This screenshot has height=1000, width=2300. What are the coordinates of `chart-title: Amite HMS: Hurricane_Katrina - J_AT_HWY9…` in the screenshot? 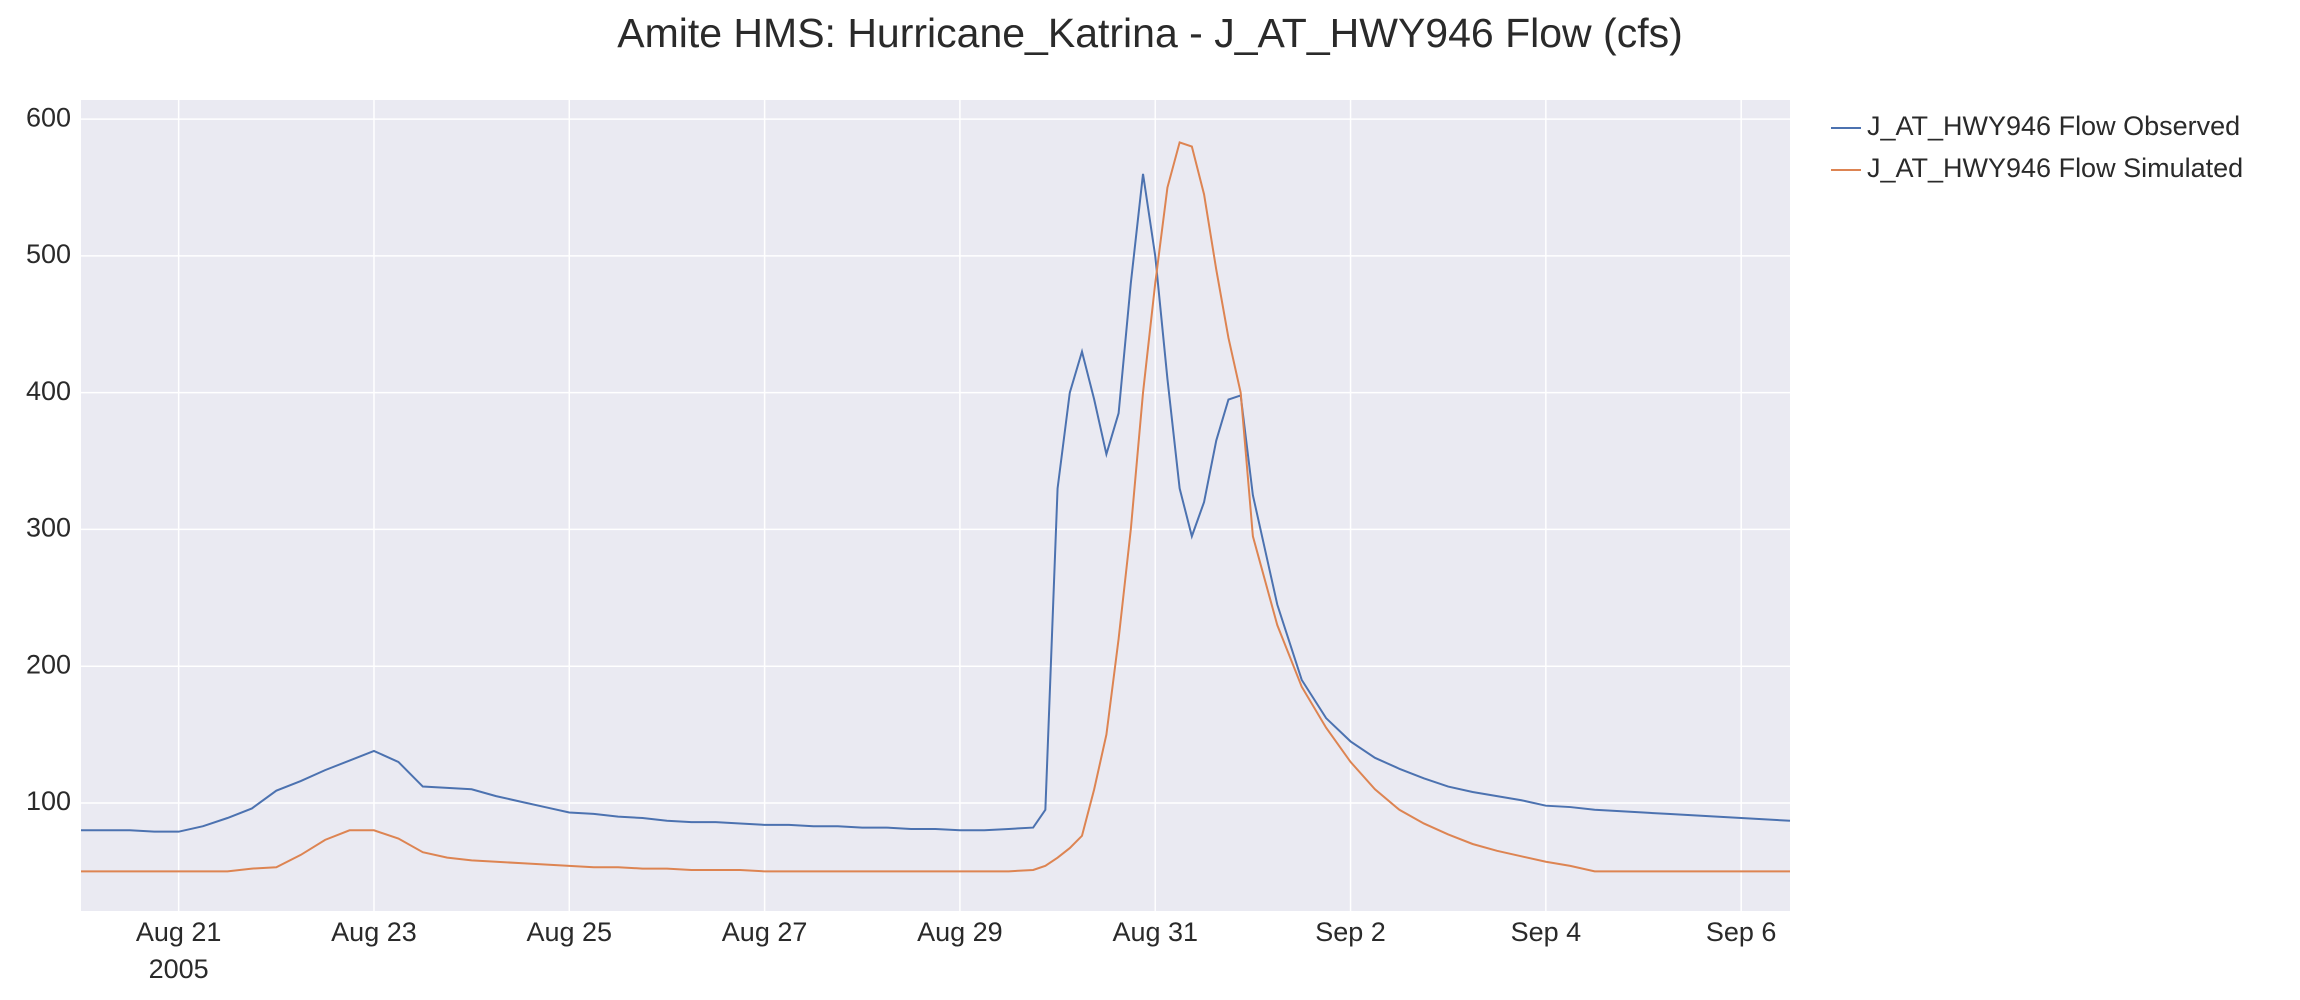 It's located at (1150, 33).